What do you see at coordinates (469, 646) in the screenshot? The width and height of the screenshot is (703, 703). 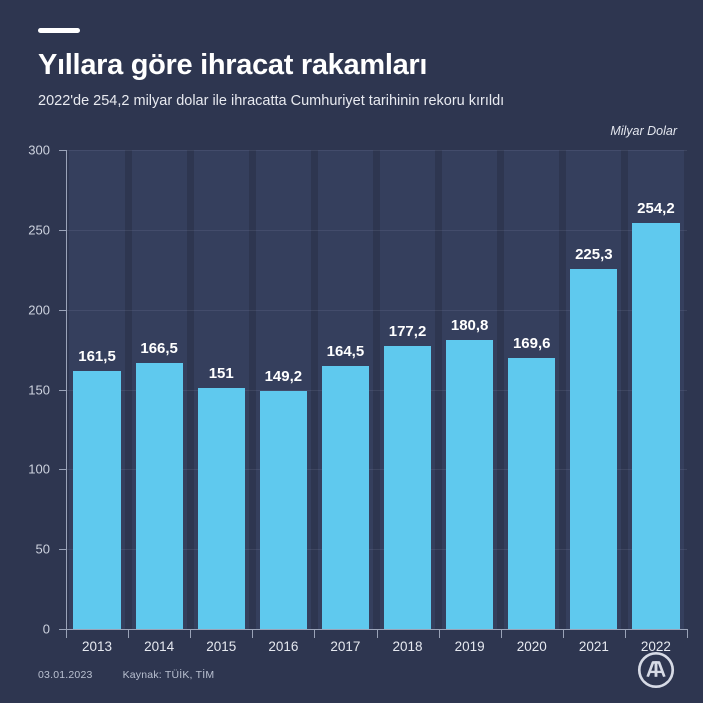 I see `x-axis-label-2019: 2019` at bounding box center [469, 646].